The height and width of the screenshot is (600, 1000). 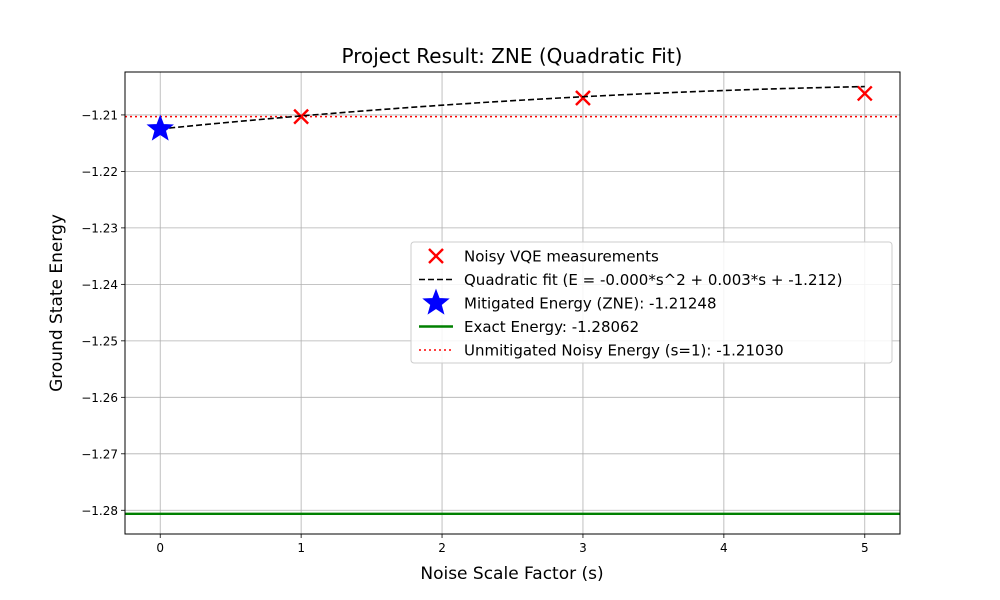 I want to click on legend-star-marker, so click(x=436, y=301).